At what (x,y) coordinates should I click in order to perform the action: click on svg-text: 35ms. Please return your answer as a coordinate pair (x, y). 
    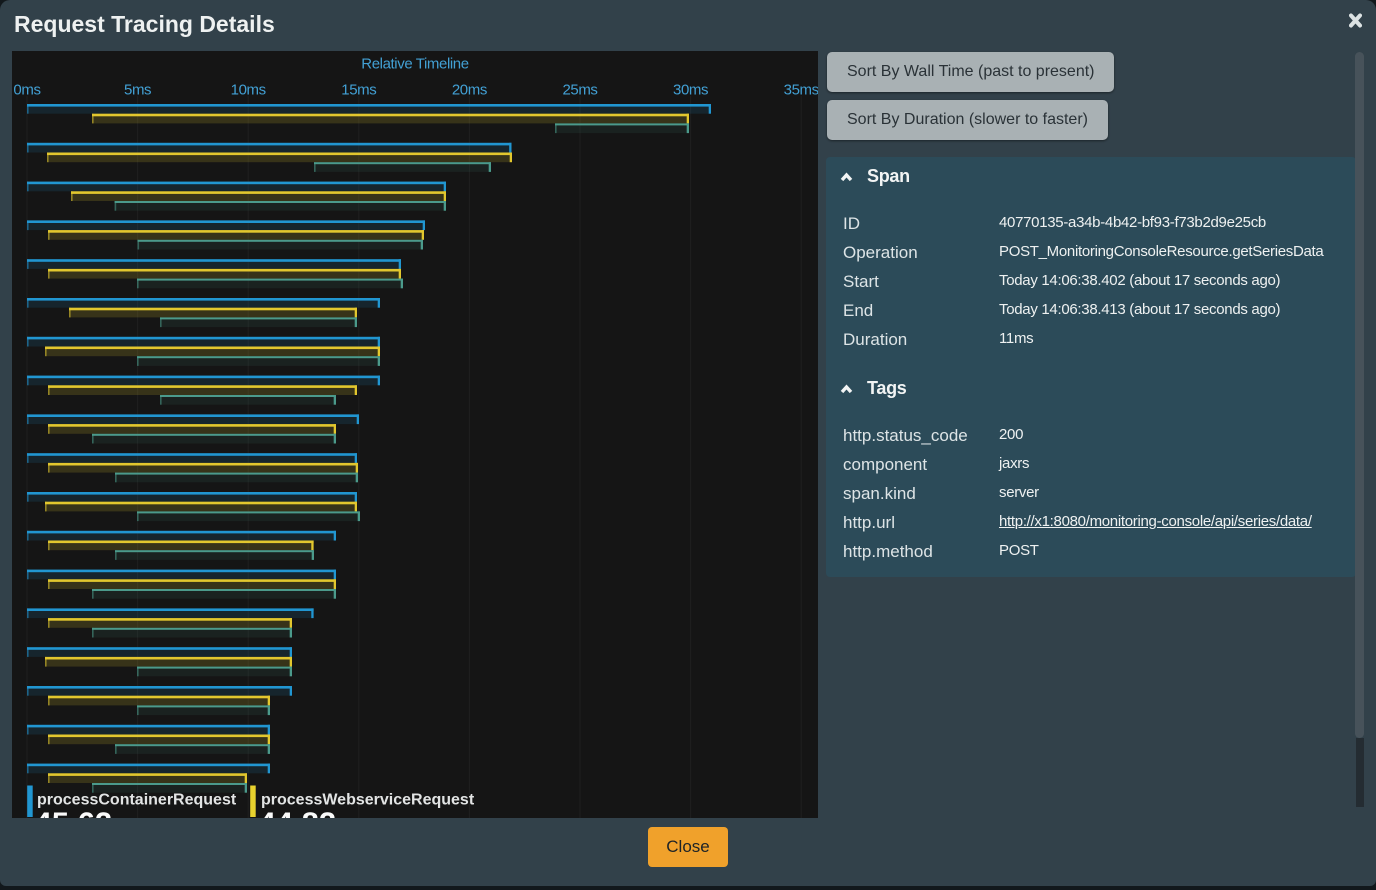
    Looking at the image, I should click on (801, 90).